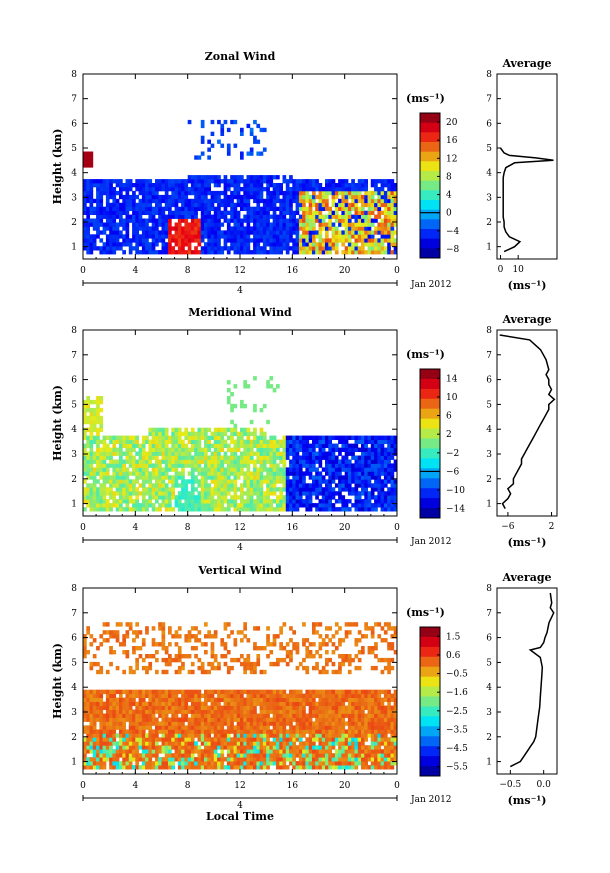 Image resolution: width=610 pixels, height=873 pixels. Describe the element at coordinates (240, 806) in the screenshot. I see `date-marker: 4` at that location.